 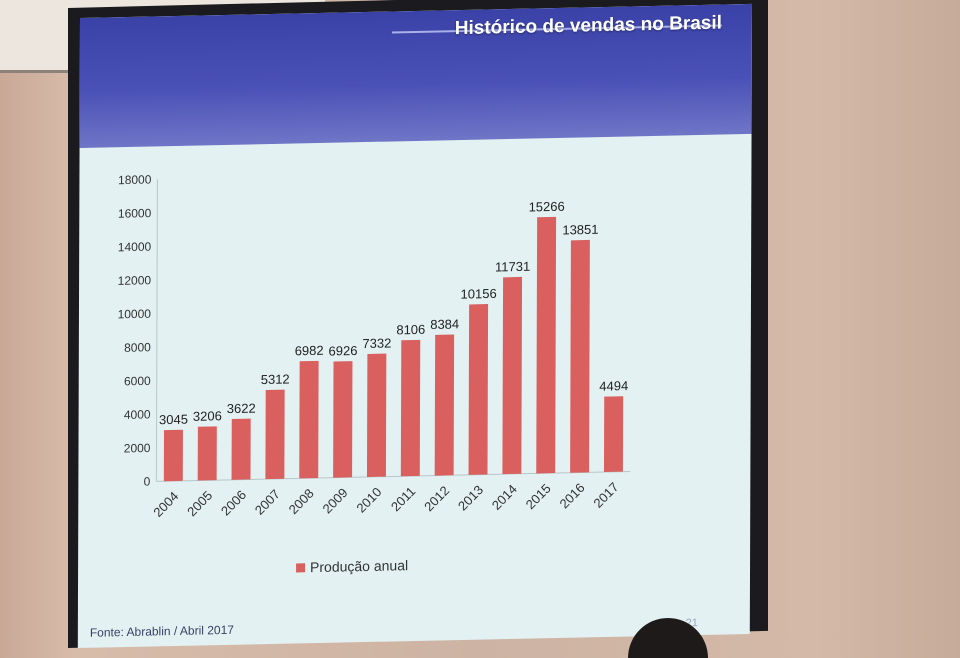 I want to click on x-tick-label: 2008, so click(x=301, y=501).